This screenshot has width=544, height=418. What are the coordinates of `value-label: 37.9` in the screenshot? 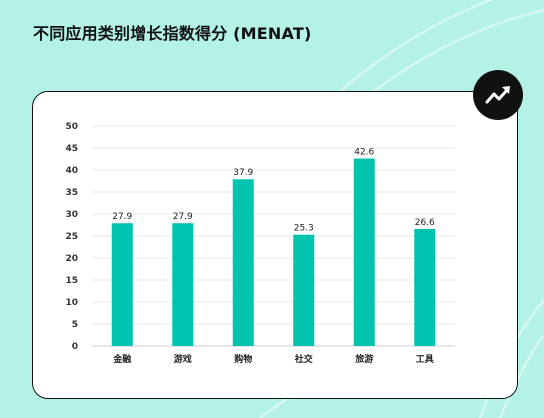 It's located at (243, 173).